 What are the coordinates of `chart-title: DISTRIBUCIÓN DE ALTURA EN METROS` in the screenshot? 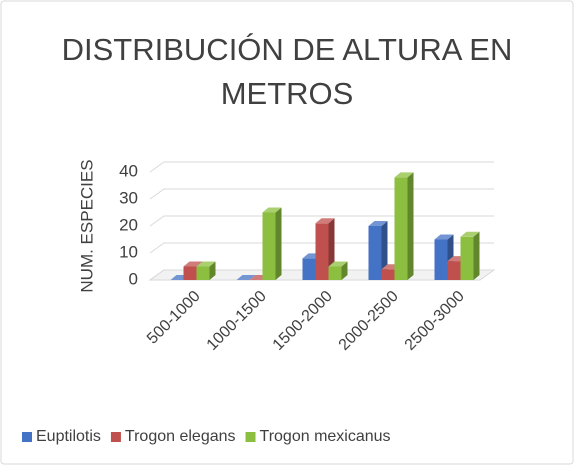 It's located at (287, 71).